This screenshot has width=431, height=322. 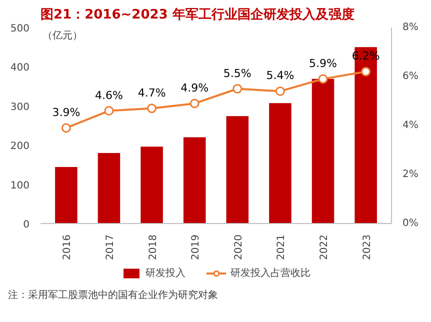 I want to click on y2-tick-label: 2%, so click(x=410, y=174).